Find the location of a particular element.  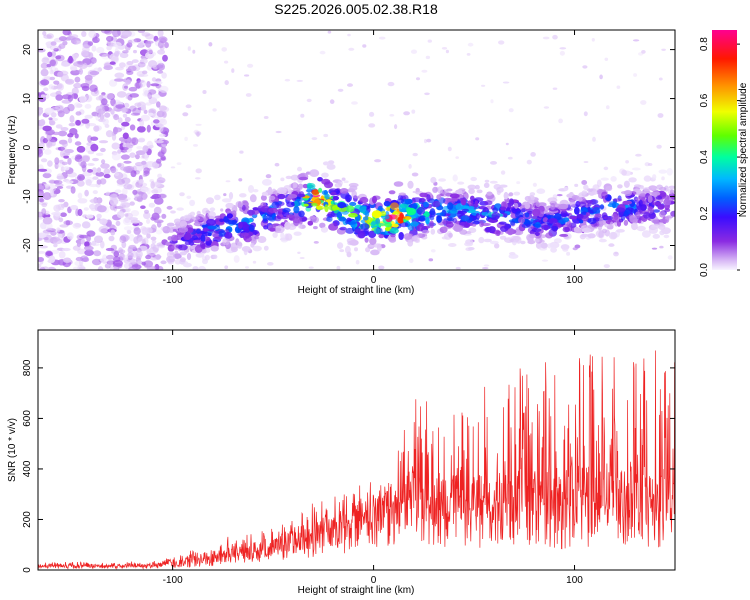

snr-x-tick-label: 0 is located at coordinates (374, 580).